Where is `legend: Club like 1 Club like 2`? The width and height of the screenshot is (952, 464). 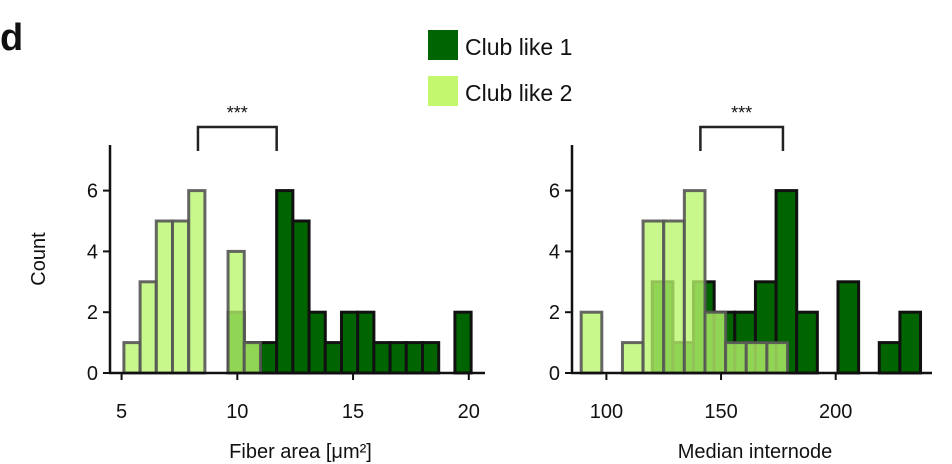
legend: Club like 1 Club like 2 is located at coordinates (500, 68).